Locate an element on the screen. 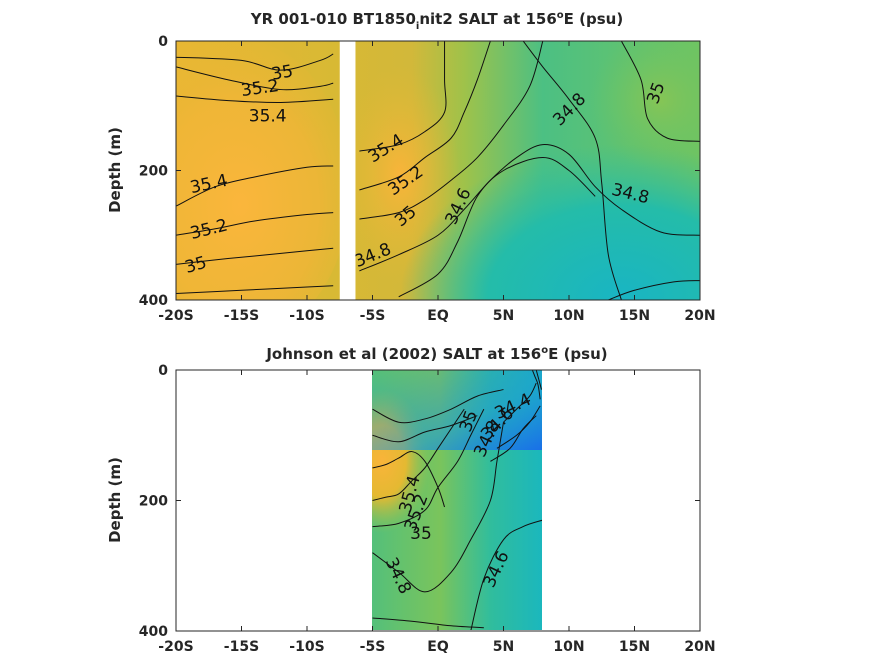  missing-data-gap is located at coordinates (347, 170).